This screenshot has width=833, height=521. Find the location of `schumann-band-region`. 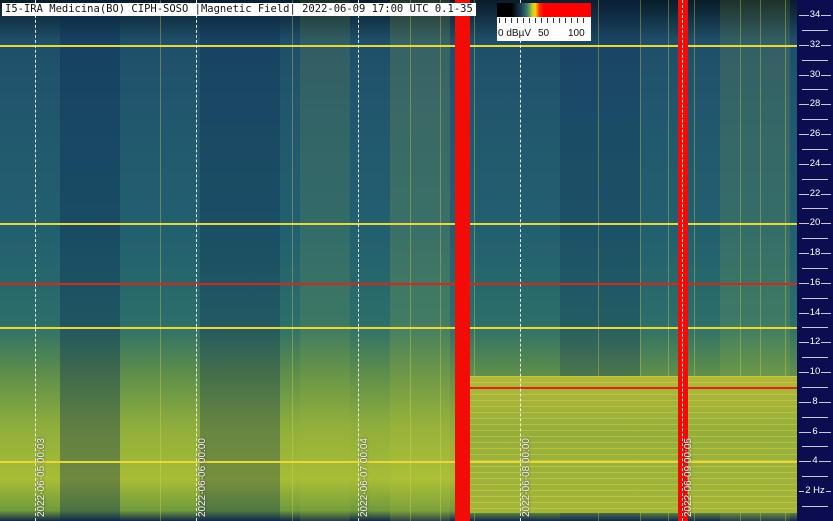

schumann-band-region is located at coordinates (633, 444).